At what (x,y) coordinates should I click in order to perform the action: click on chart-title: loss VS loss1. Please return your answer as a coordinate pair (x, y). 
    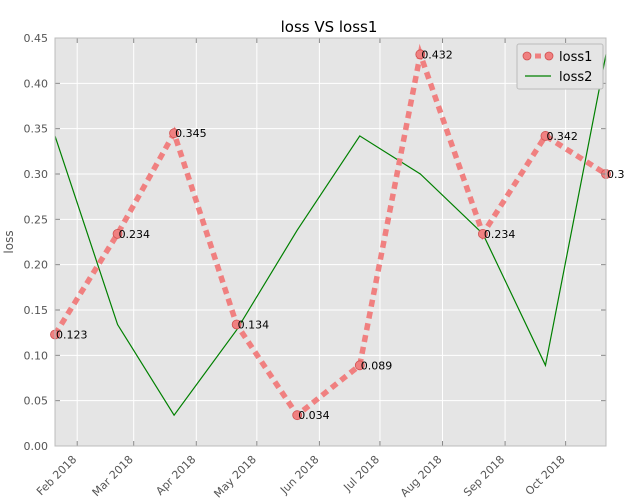
    Looking at the image, I should click on (329, 27).